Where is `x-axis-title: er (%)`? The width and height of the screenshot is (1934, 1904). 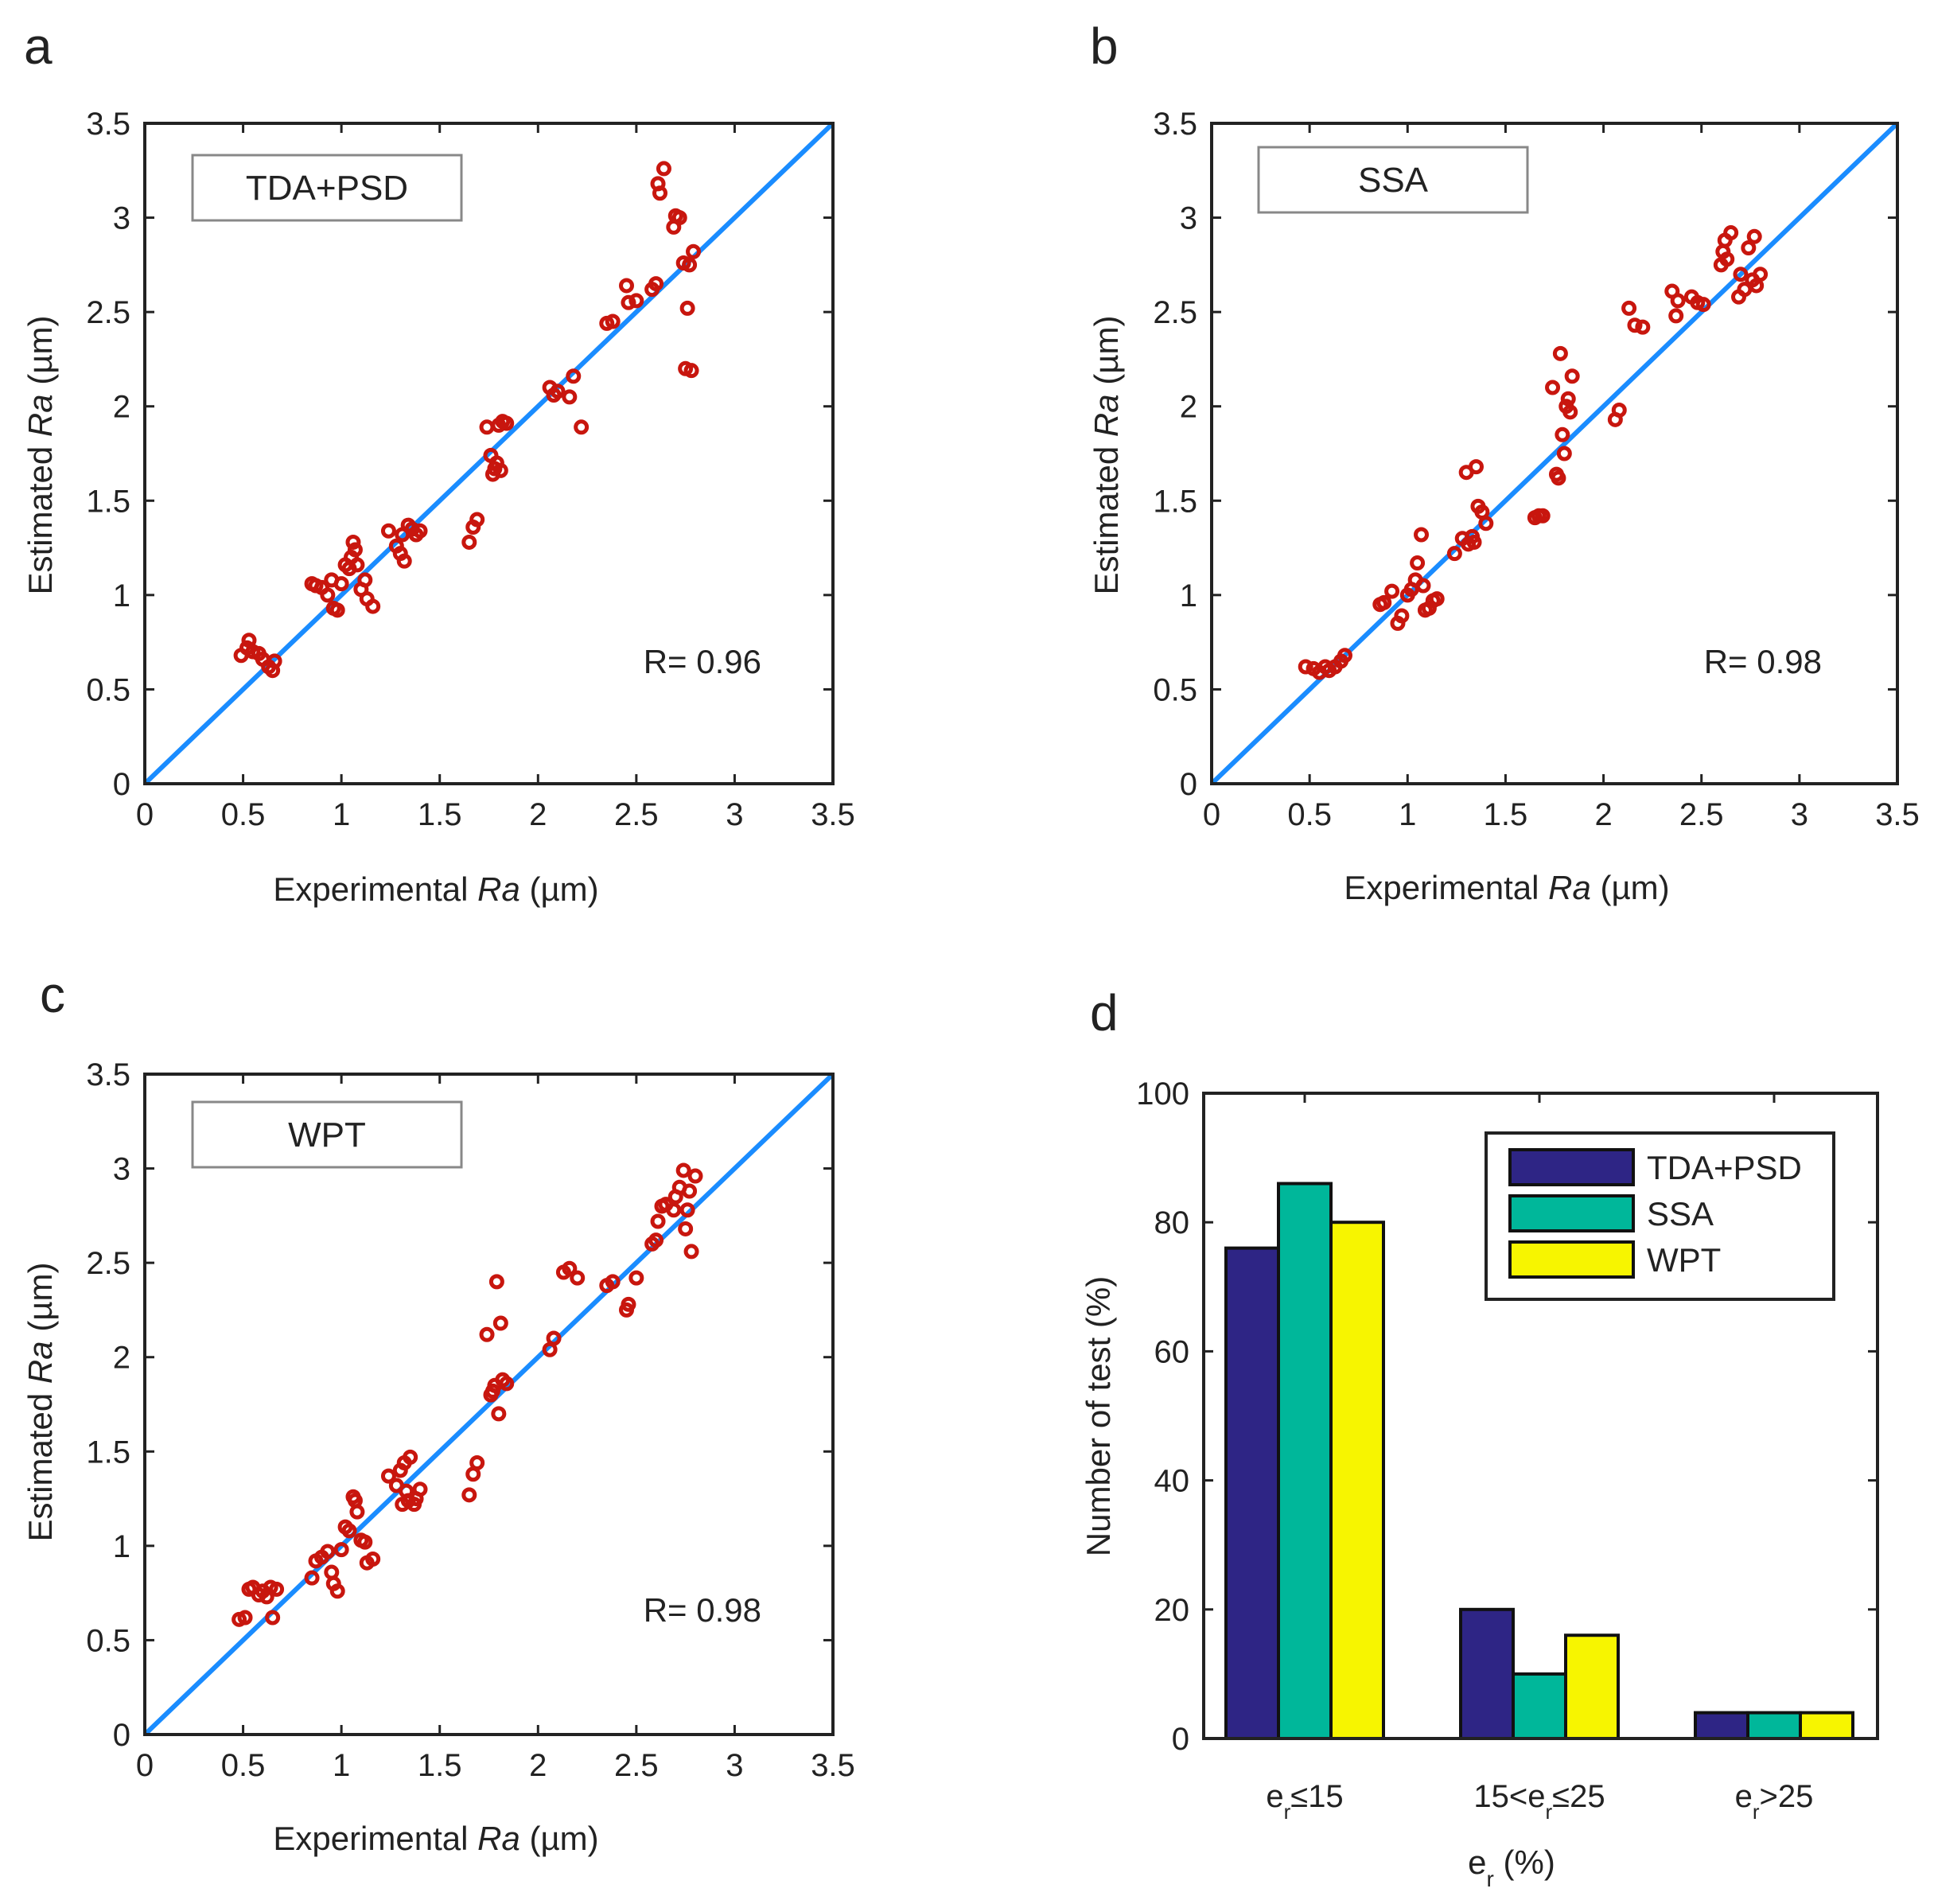
x-axis-title: er (%) is located at coordinates (1511, 1867).